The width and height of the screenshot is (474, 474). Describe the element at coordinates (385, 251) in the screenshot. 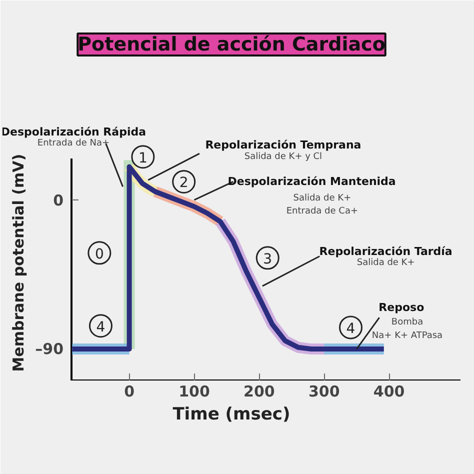

I see `annotation: Repolarización Tardía` at that location.